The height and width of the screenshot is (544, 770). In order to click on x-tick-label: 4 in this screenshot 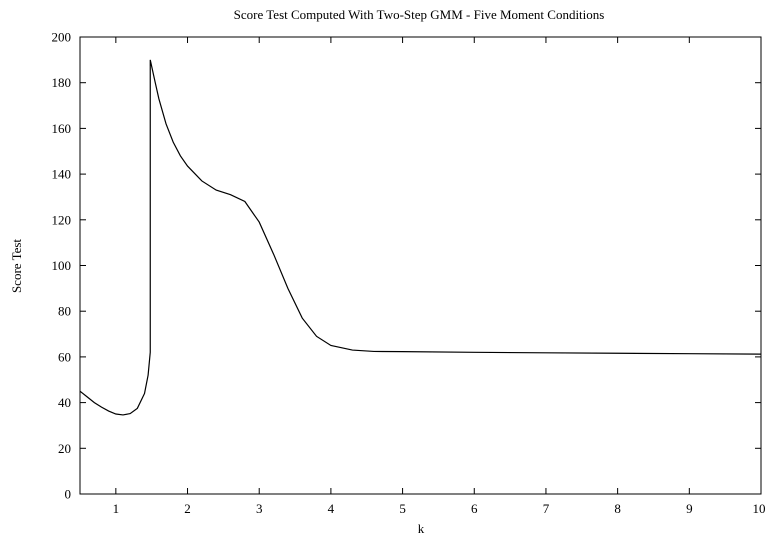, I will do `click(331, 508)`.